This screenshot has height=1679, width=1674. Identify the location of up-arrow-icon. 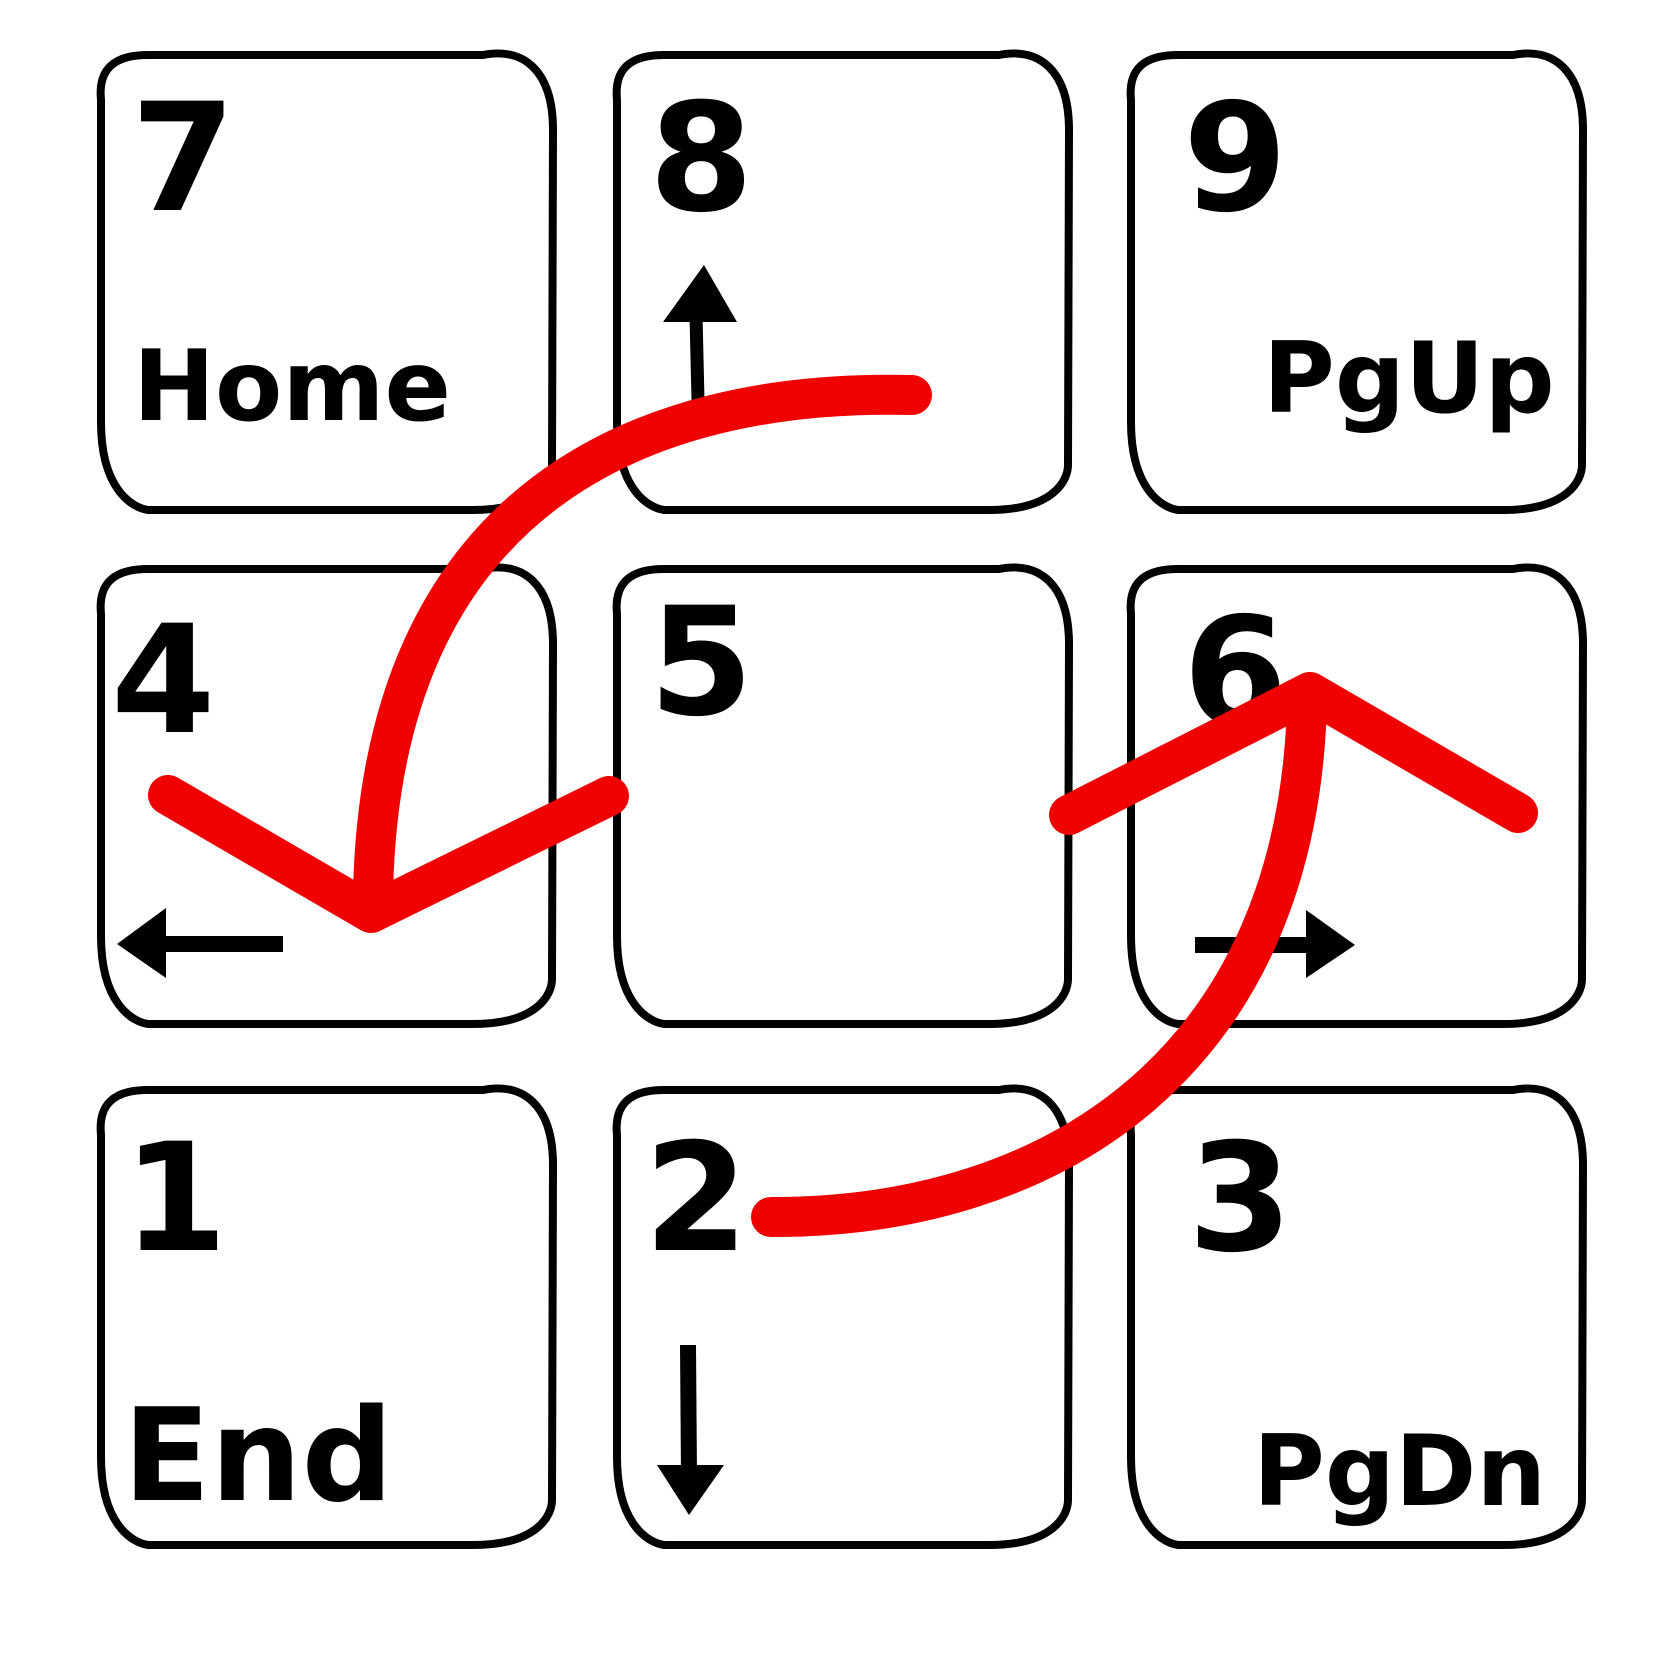
(700, 333).